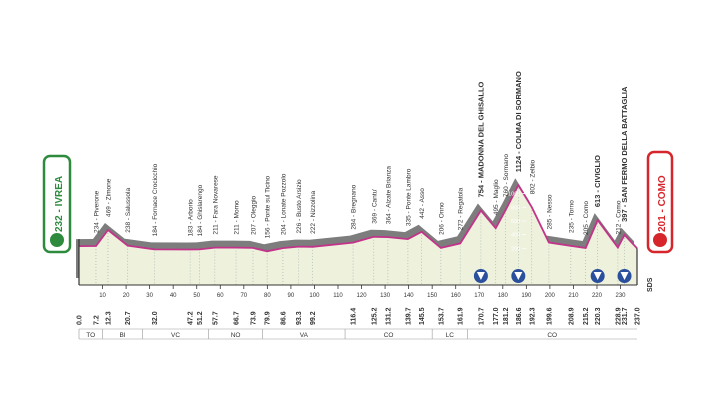  What do you see at coordinates (200, 318) in the screenshot?
I see `distance-label: 51.2` at bounding box center [200, 318].